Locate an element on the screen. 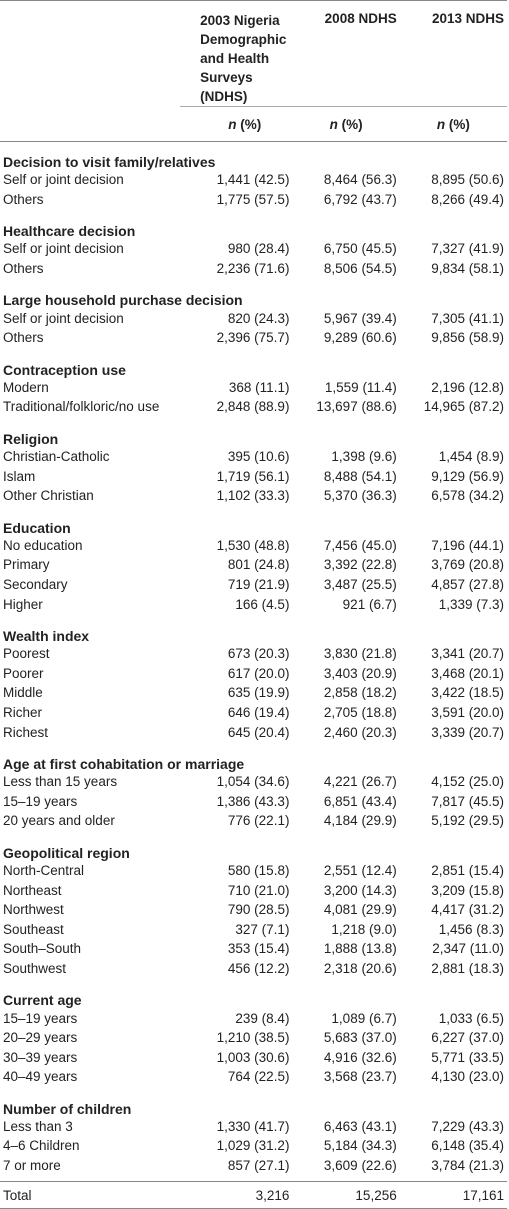  cell: 5,184 (34.3) is located at coordinates (360, 1146).